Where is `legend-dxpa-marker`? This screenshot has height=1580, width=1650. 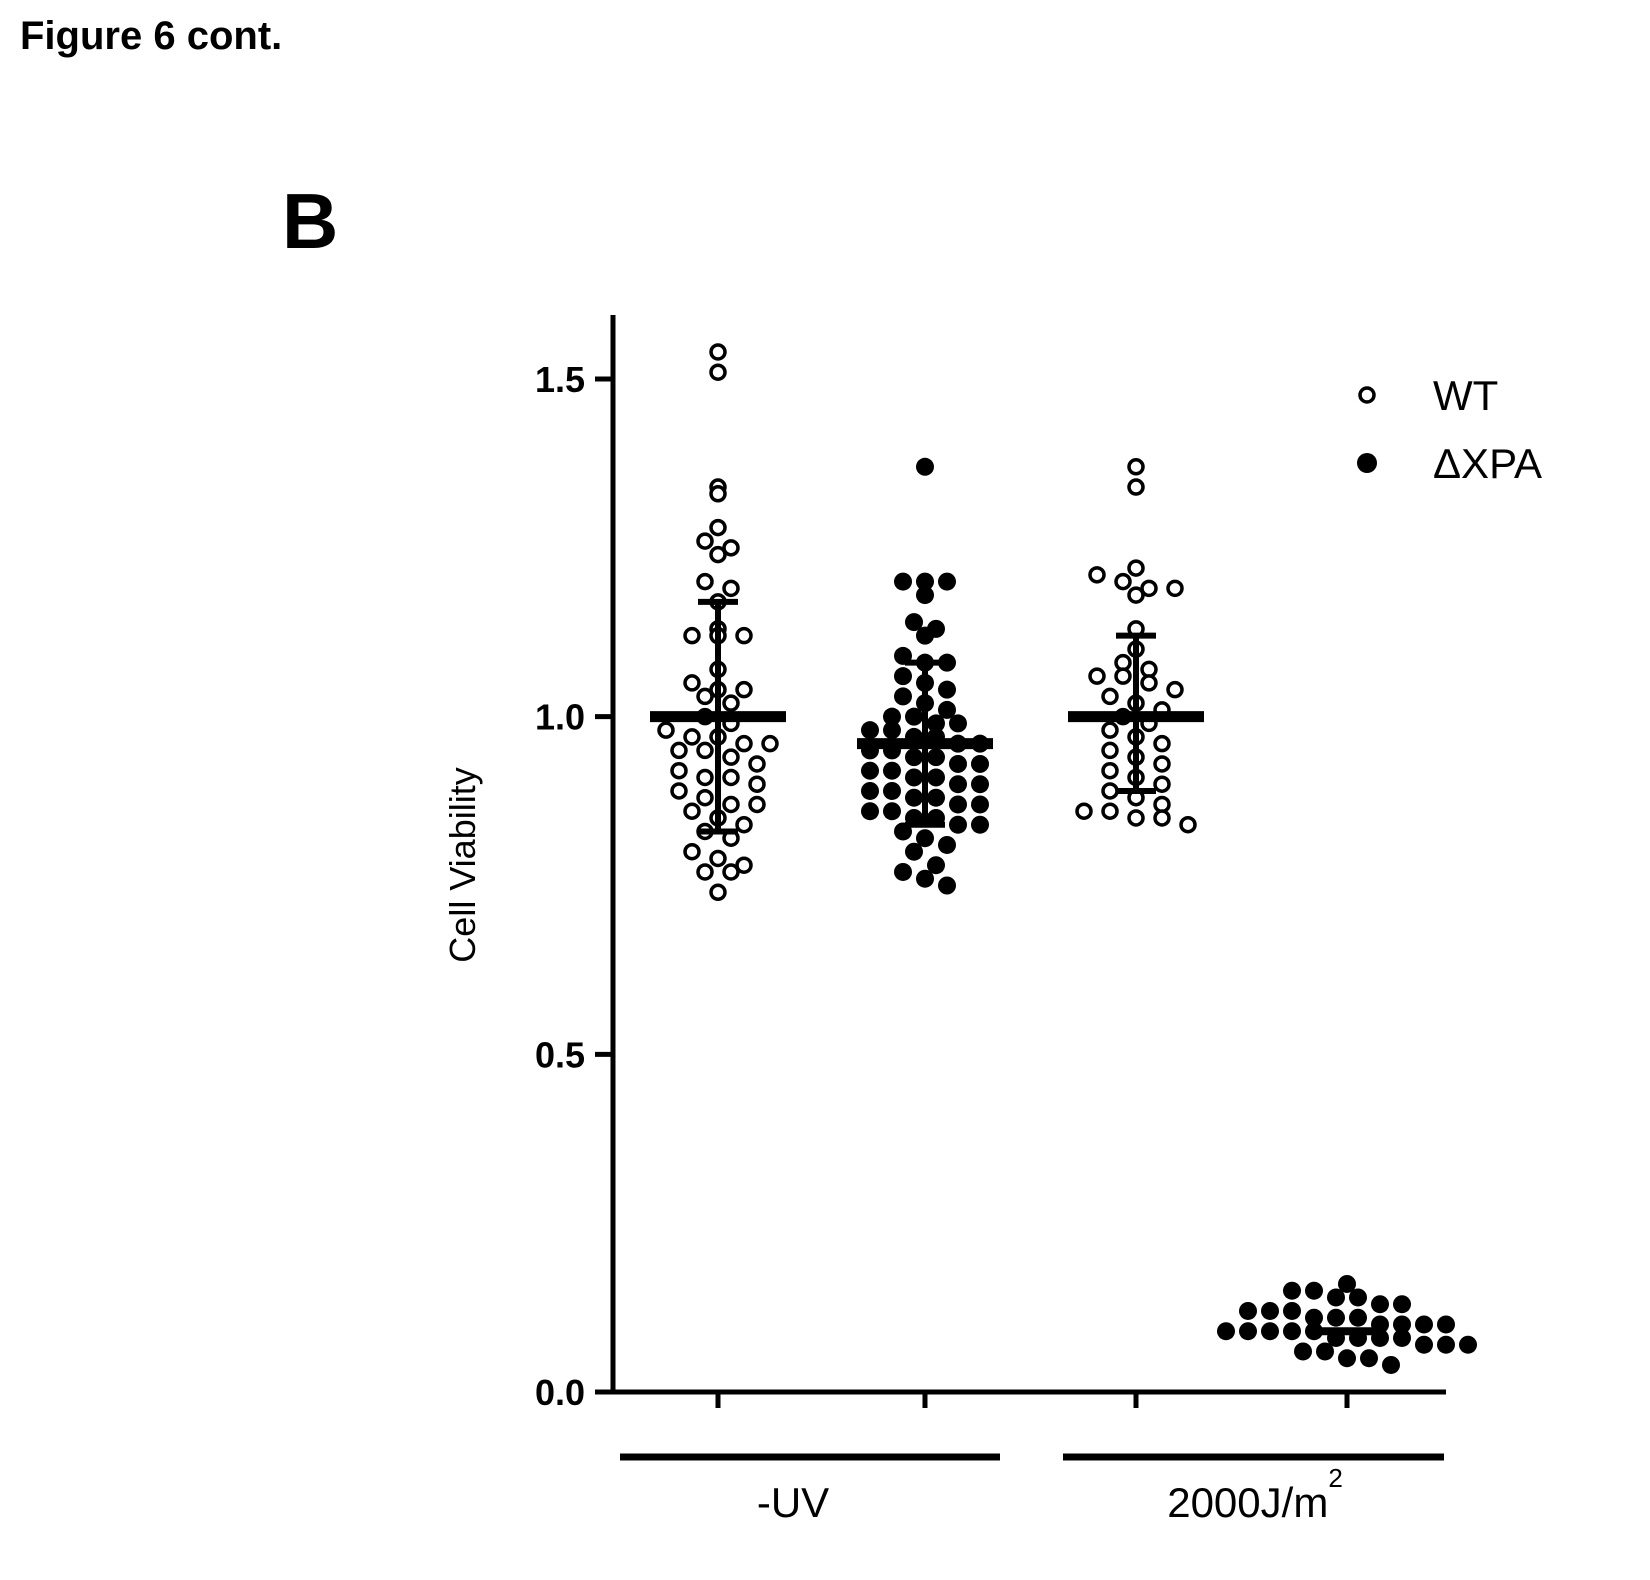 legend-dxpa-marker is located at coordinates (1367, 463).